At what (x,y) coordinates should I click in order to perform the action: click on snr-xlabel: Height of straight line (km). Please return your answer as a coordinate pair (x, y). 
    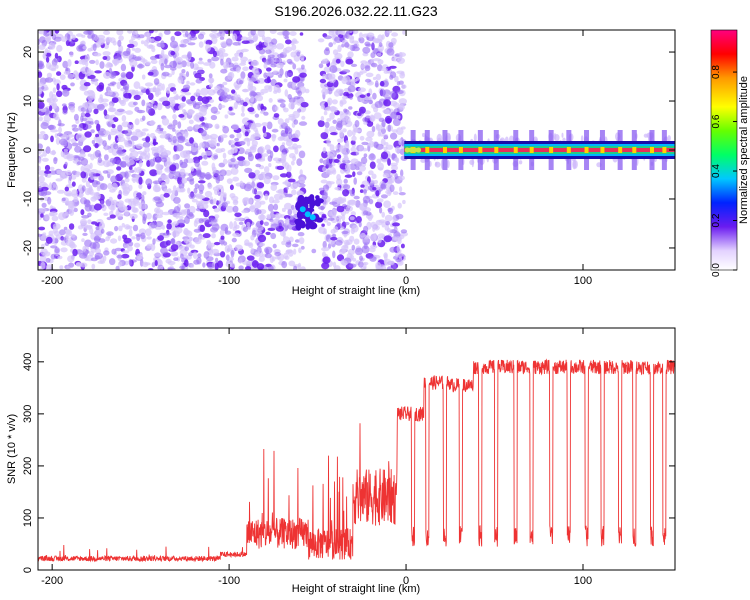
    Looking at the image, I should click on (356, 589).